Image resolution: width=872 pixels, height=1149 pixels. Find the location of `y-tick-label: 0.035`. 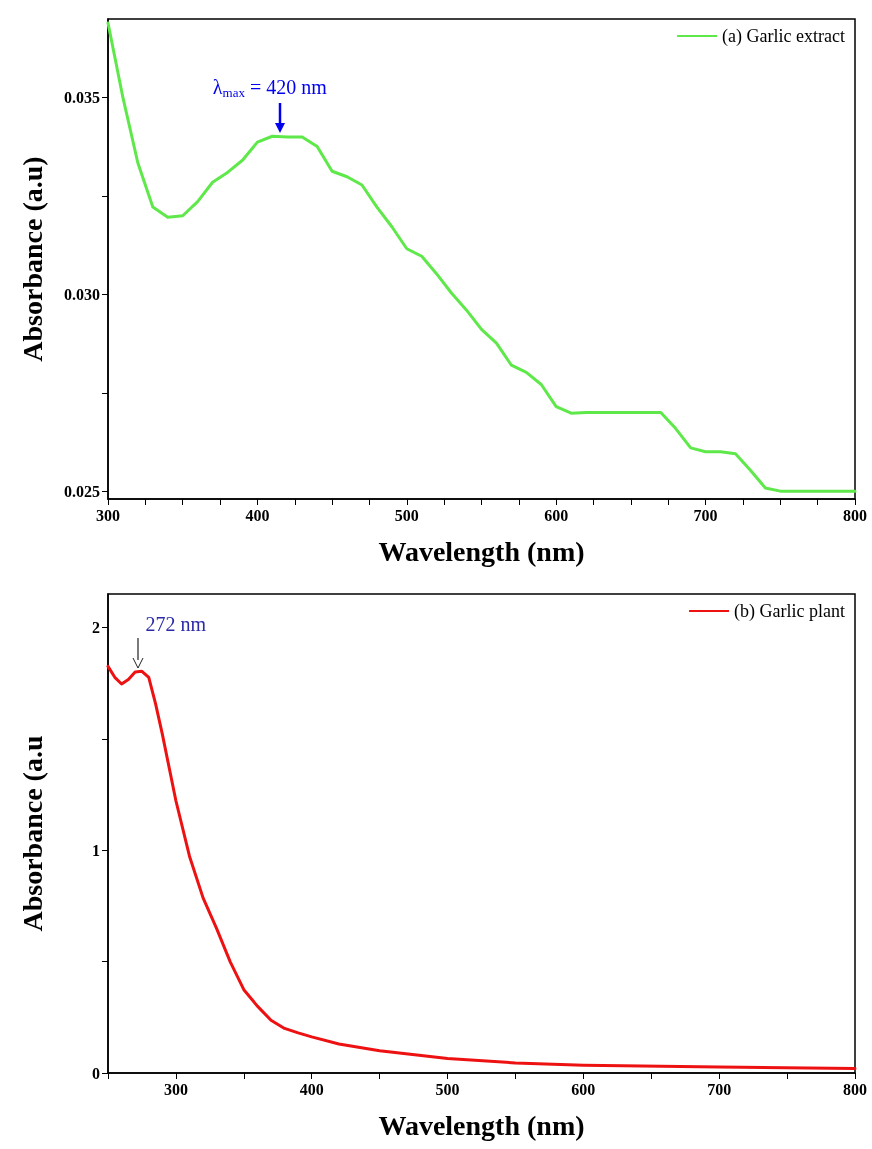

y-tick-label: 0.035 is located at coordinates (82, 98).